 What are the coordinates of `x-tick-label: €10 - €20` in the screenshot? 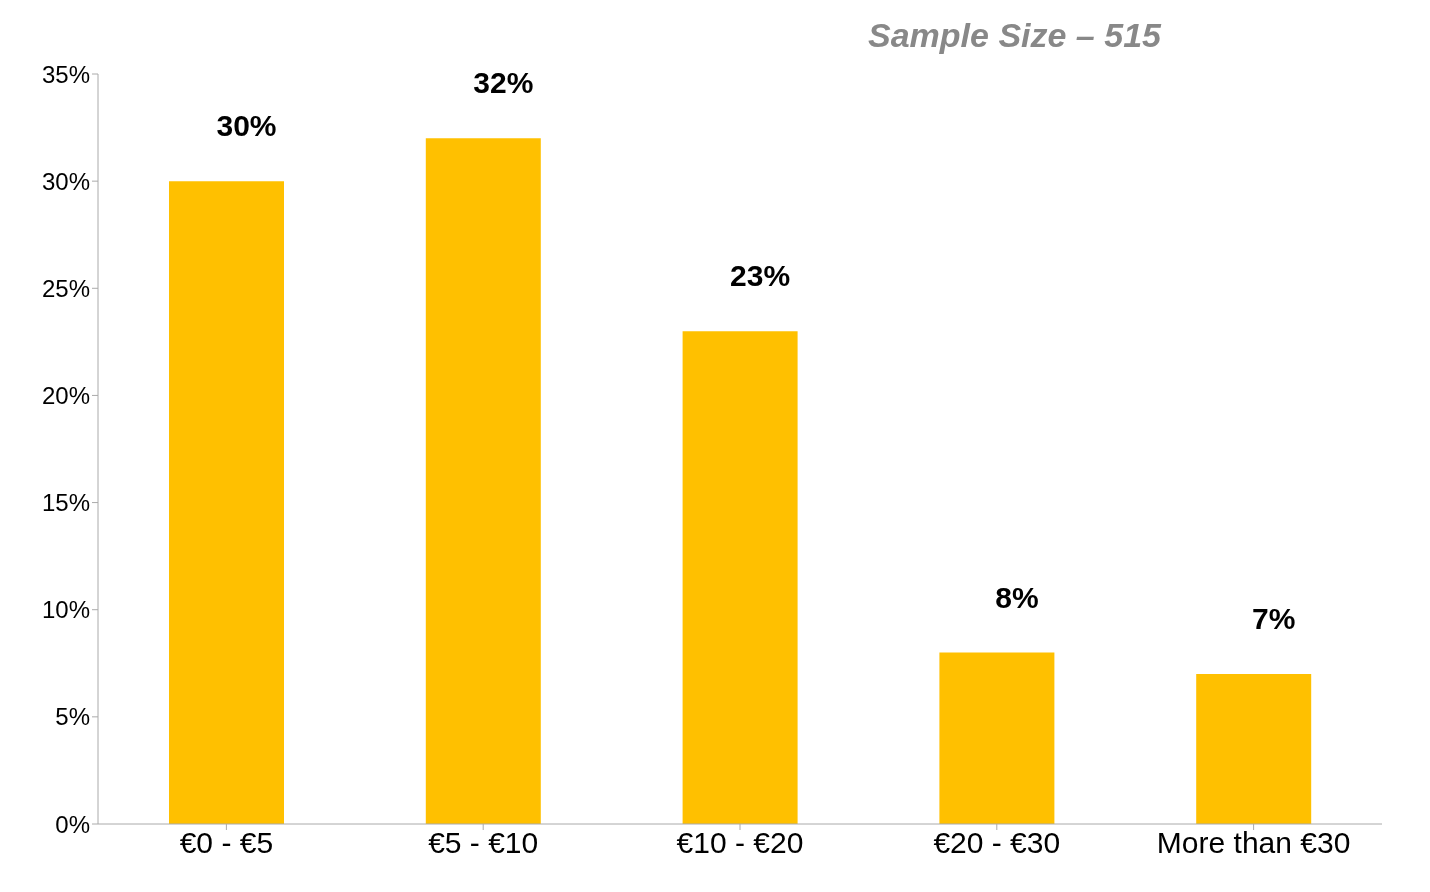 It's located at (740, 843).